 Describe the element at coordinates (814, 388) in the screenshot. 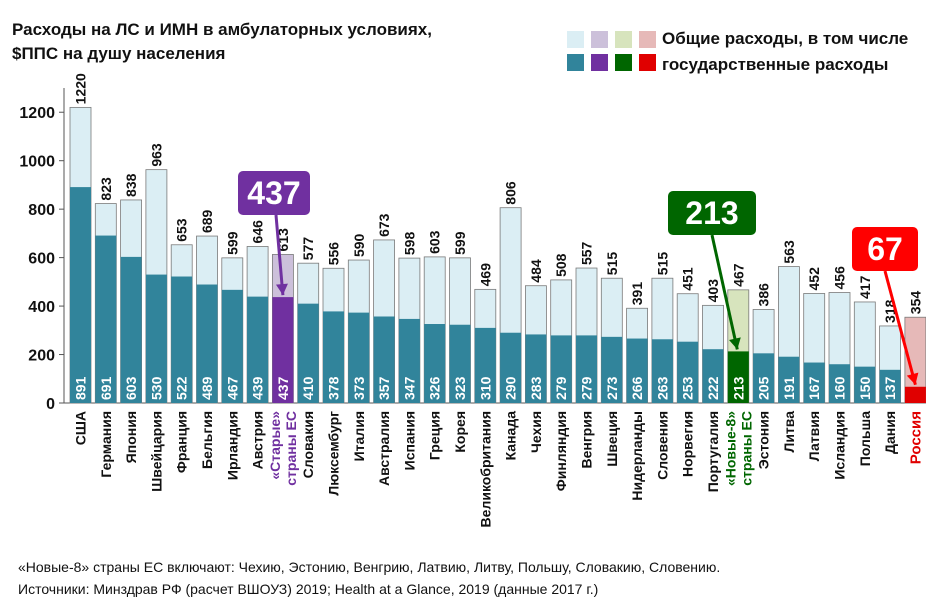

I see `gov-value-label: 167` at that location.